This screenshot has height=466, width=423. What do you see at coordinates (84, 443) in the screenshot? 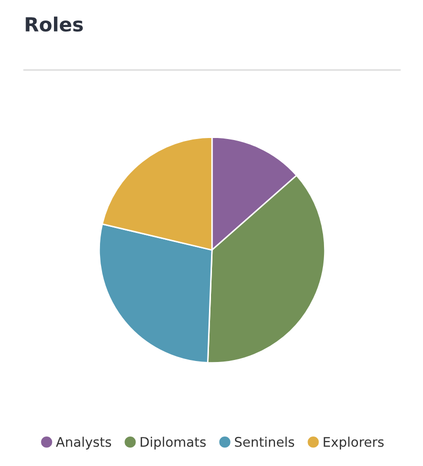
I see `legend-label: Analysts` at bounding box center [84, 443].